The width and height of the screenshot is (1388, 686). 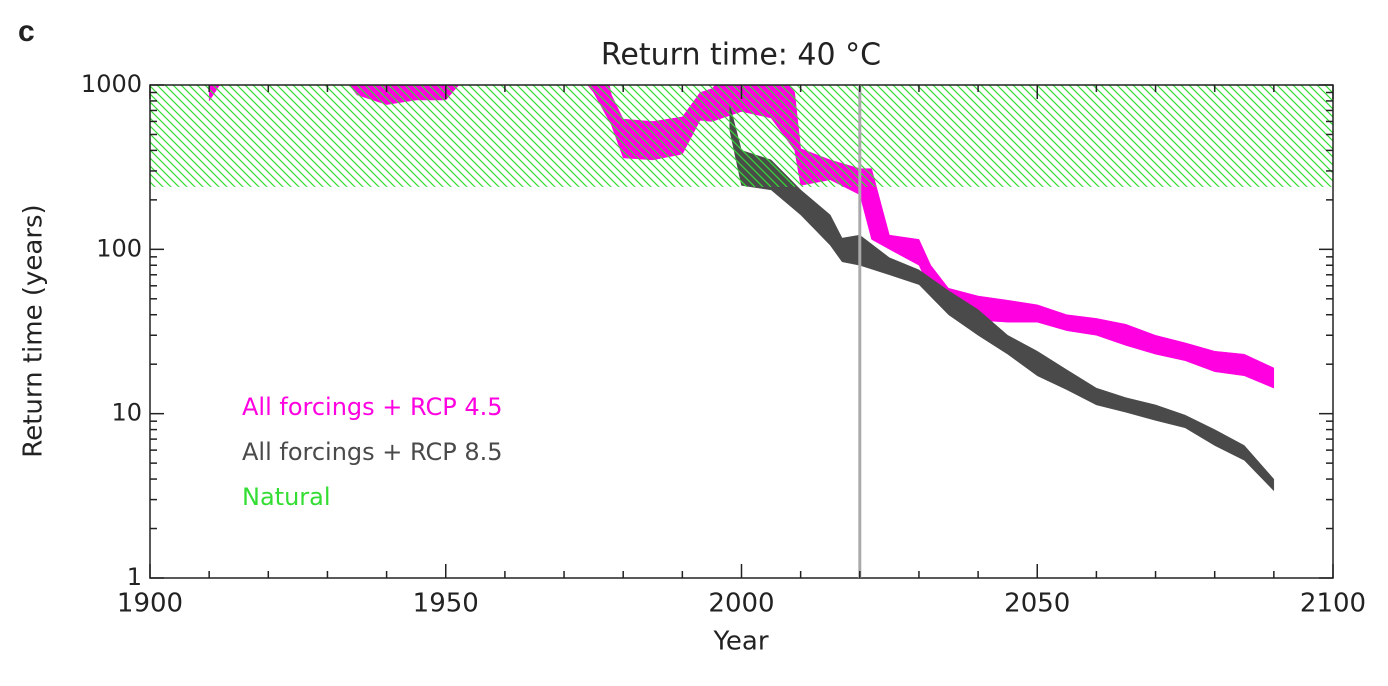 What do you see at coordinates (111, 84) in the screenshot?
I see `y-tick-label: 1000` at bounding box center [111, 84].